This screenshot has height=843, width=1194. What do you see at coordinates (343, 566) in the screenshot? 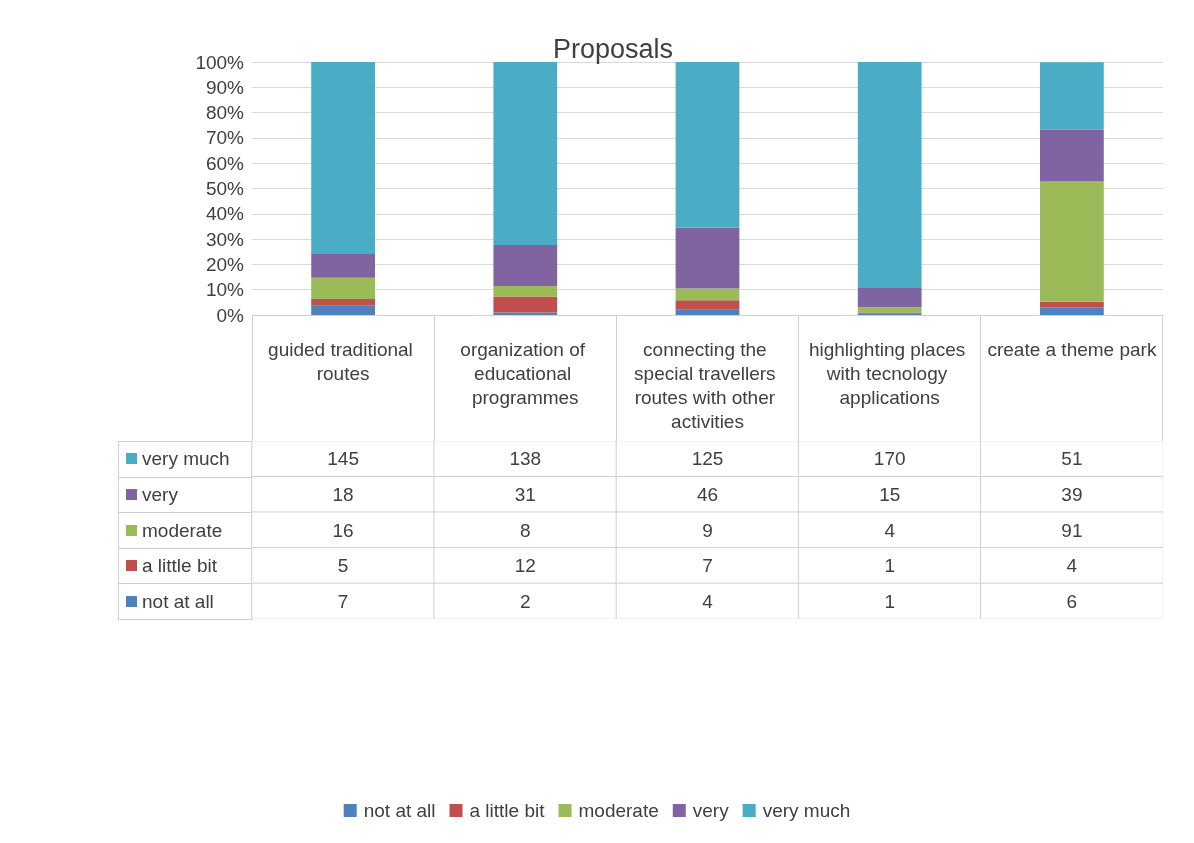
I see `data-label: 5` at bounding box center [343, 566].